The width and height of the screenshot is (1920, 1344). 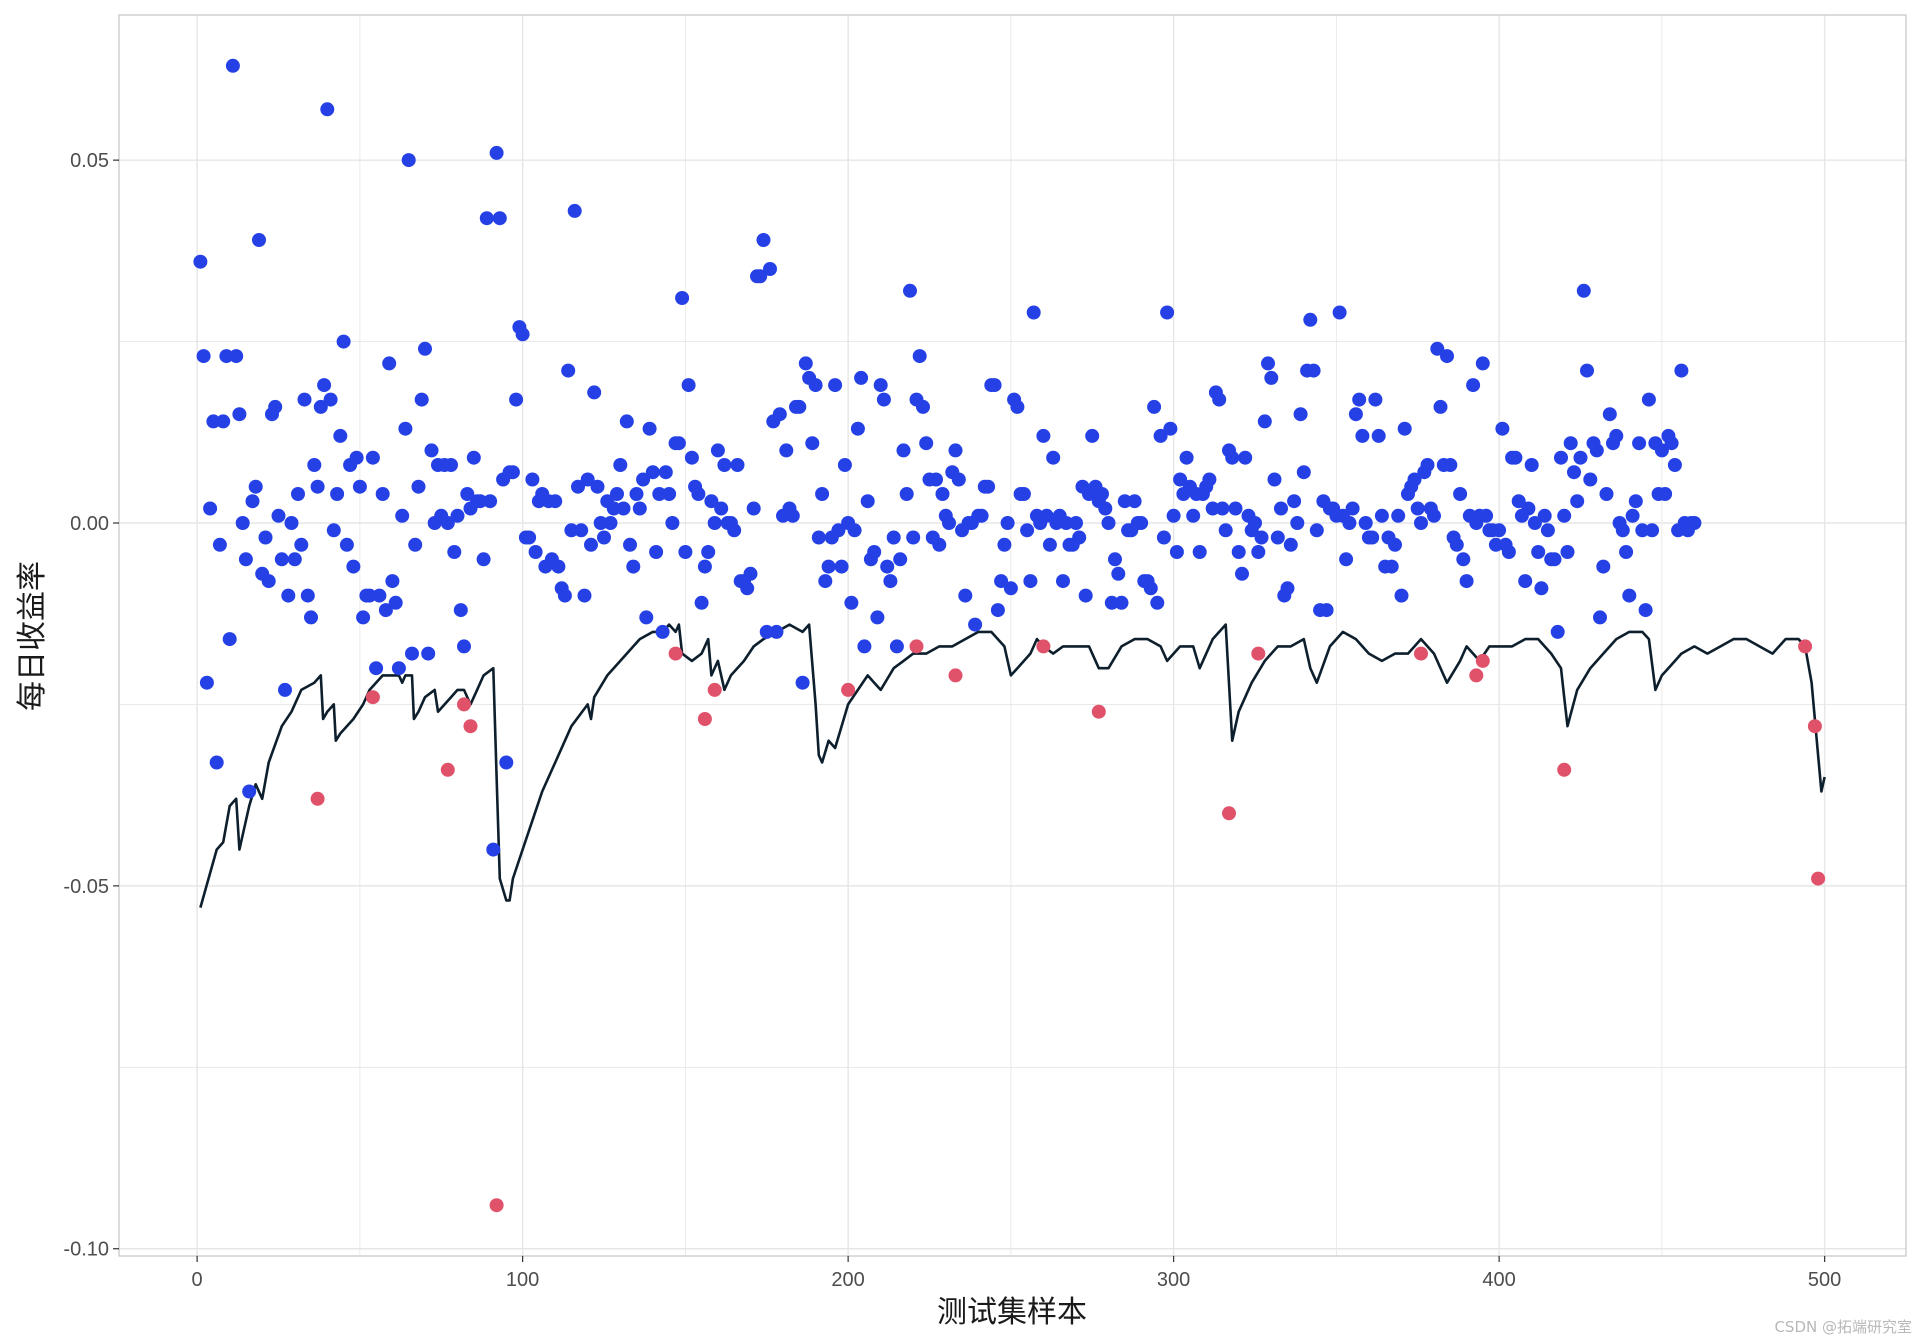 What do you see at coordinates (32, 636) in the screenshot?
I see `y-axis-title: 每日收益率` at bounding box center [32, 636].